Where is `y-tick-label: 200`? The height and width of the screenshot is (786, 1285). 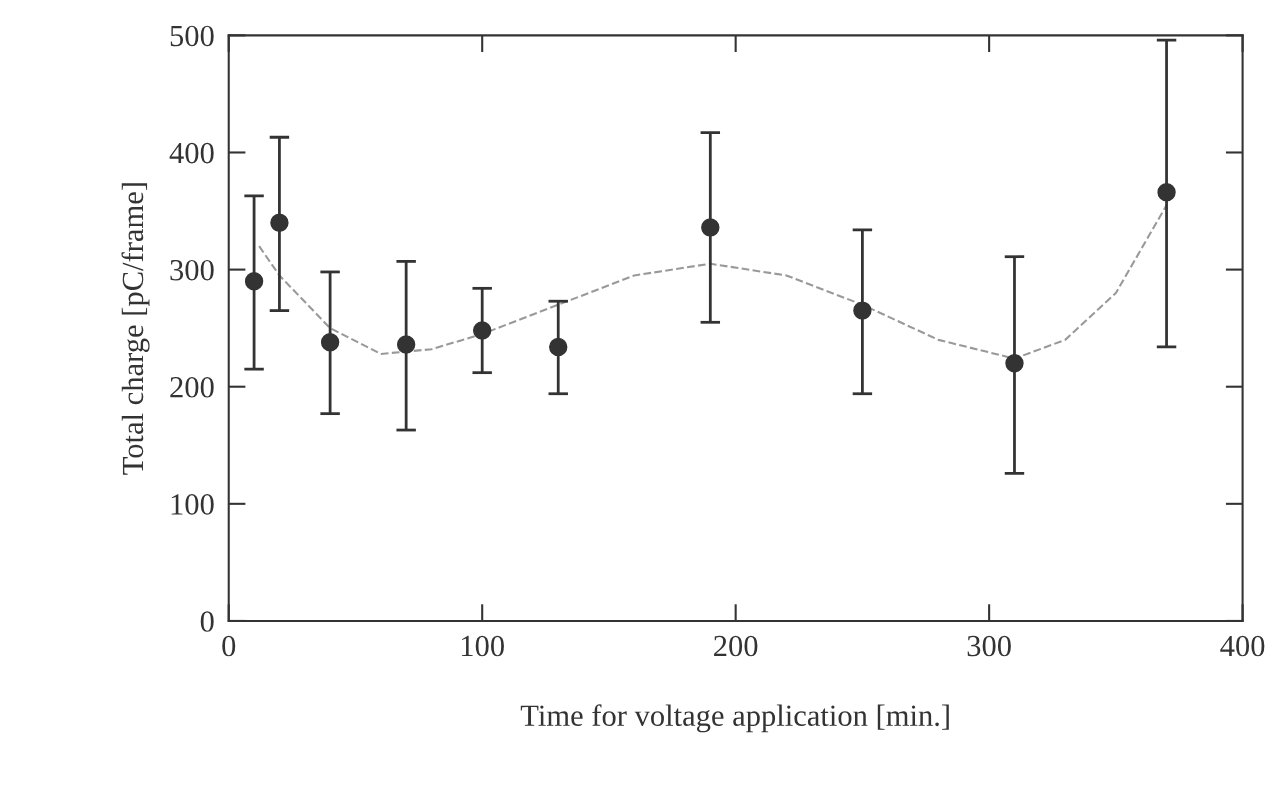
y-tick-label: 200 is located at coordinates (192, 387).